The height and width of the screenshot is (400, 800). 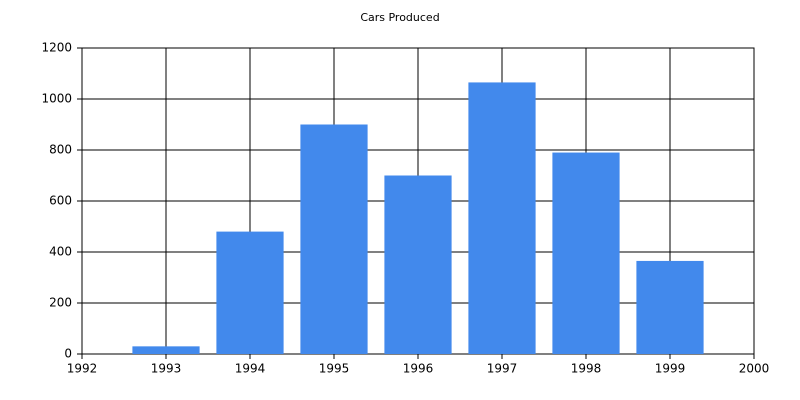 What do you see at coordinates (399, 17) in the screenshot?
I see `chart-title: Cars Produced` at bounding box center [399, 17].